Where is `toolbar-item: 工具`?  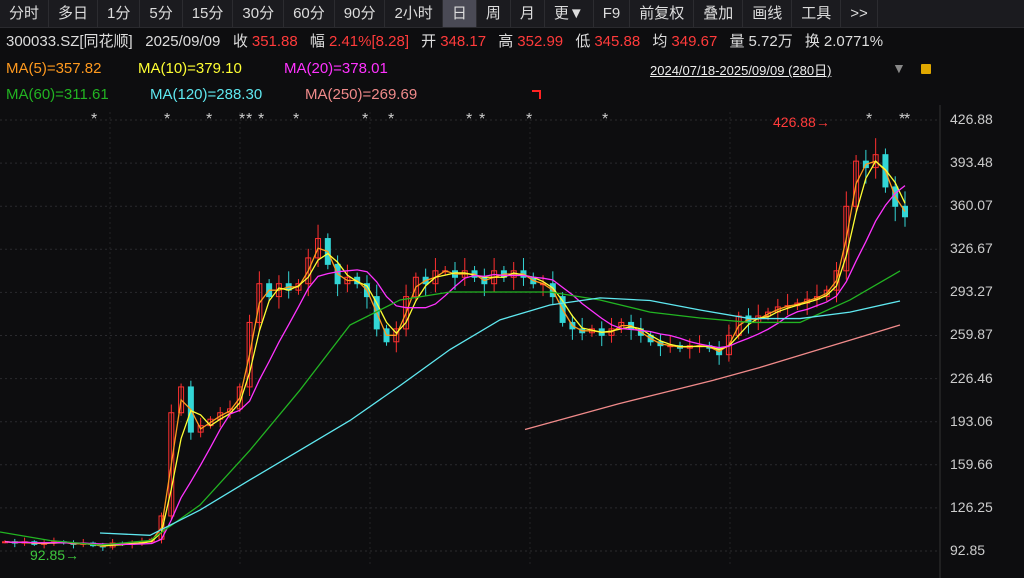
toolbar-item: 工具 is located at coordinates (817, 13).